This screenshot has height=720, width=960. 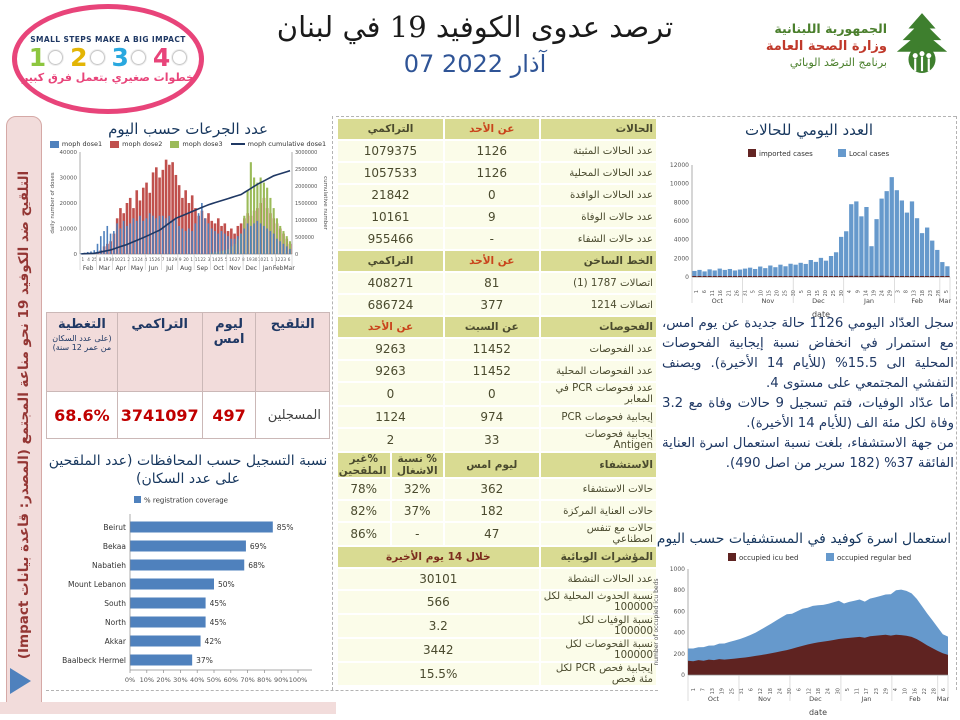 What do you see at coordinates (742, 691) in the screenshot?
I see `svg-text: 31` at bounding box center [742, 691].